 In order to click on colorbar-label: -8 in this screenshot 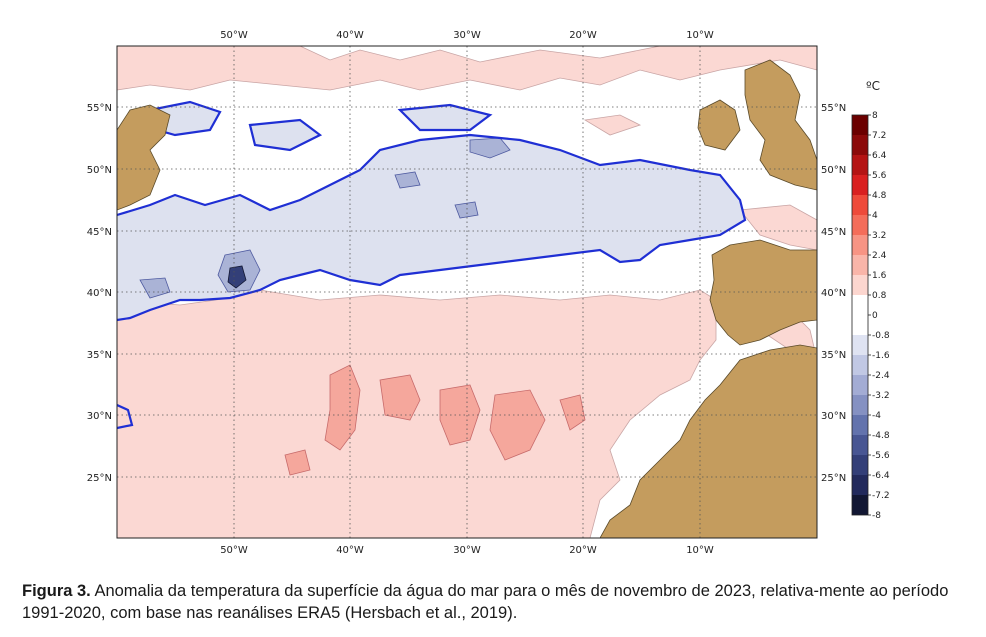, I will do `click(876, 516)`.